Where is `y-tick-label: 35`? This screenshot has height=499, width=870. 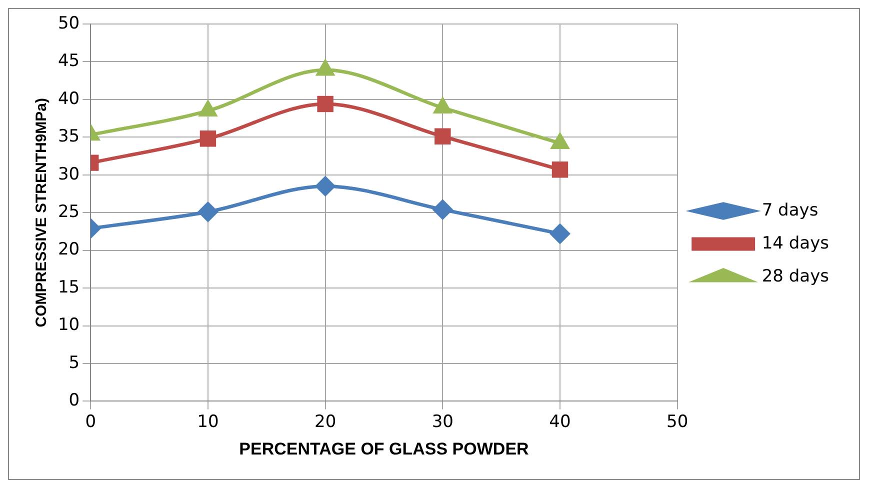
y-tick-label: 35 is located at coordinates (69, 136).